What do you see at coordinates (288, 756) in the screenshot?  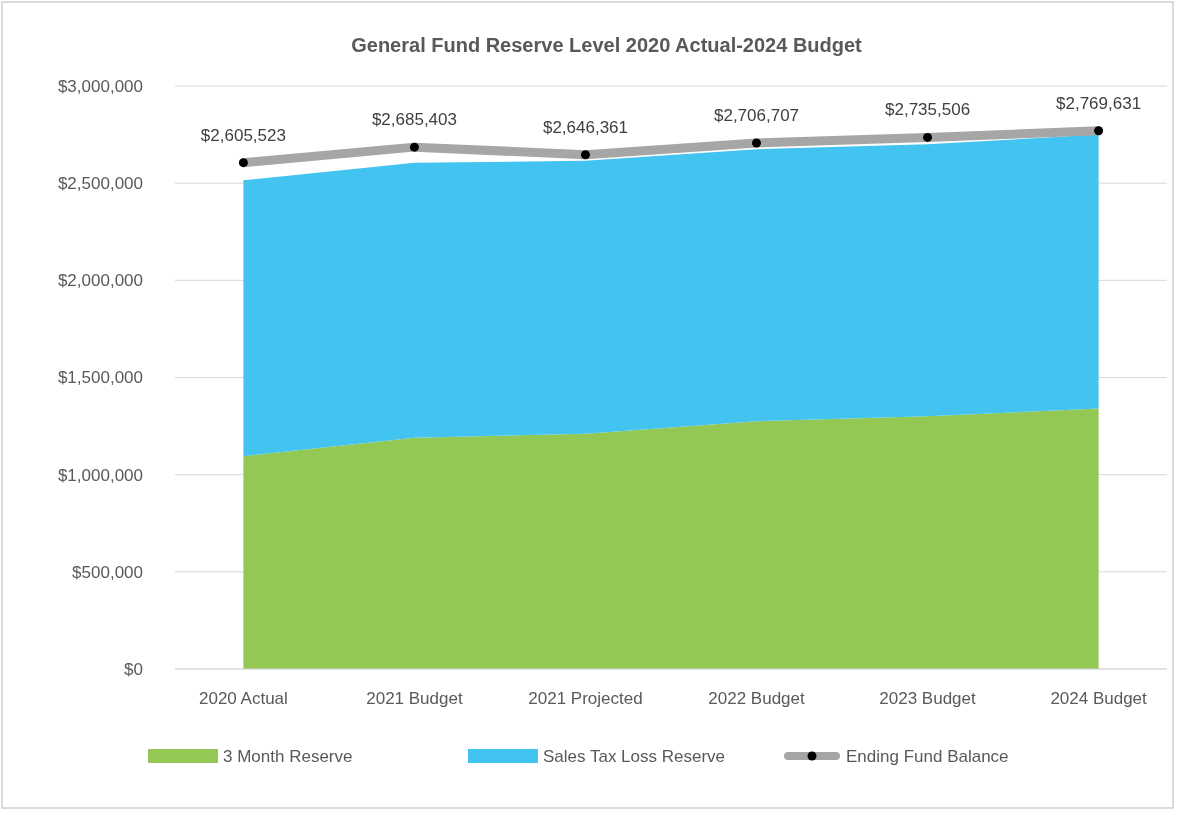 I see `legend-label: 3 Month Reserve` at bounding box center [288, 756].